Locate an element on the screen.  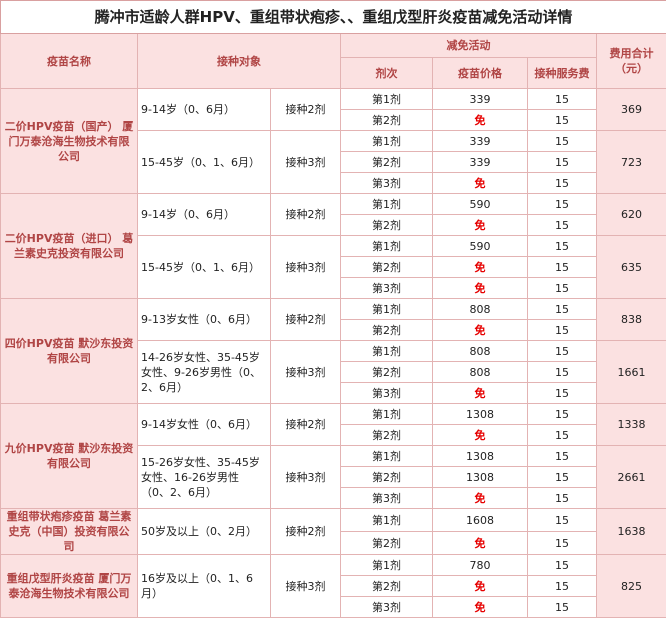
total: 723 is located at coordinates (631, 162).